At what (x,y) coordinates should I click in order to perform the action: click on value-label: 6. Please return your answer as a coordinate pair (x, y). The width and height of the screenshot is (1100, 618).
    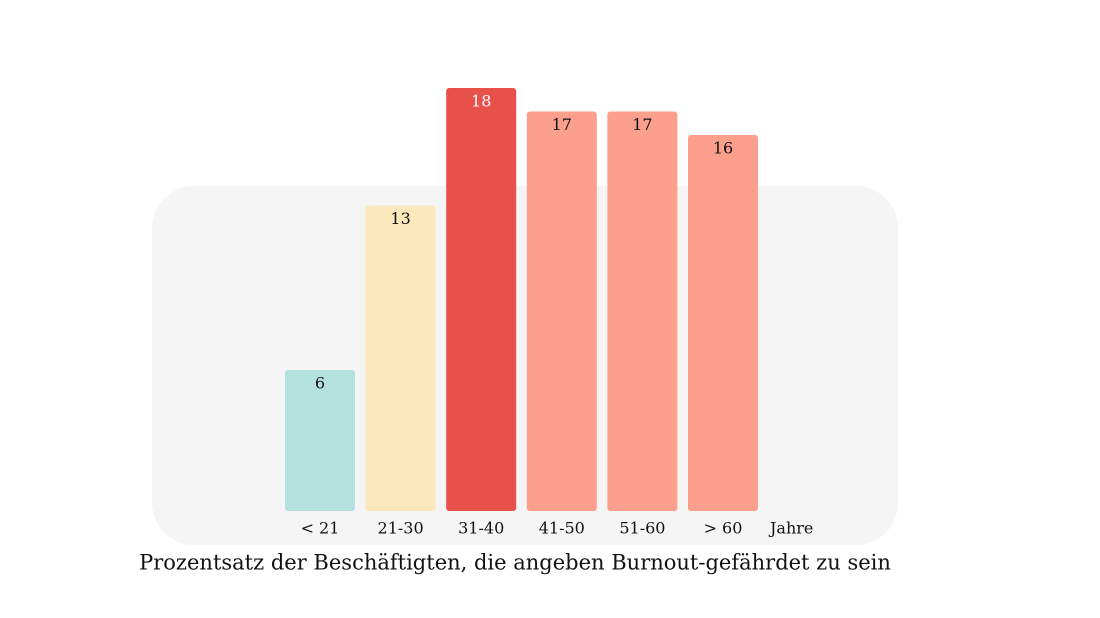
    Looking at the image, I should click on (320, 383).